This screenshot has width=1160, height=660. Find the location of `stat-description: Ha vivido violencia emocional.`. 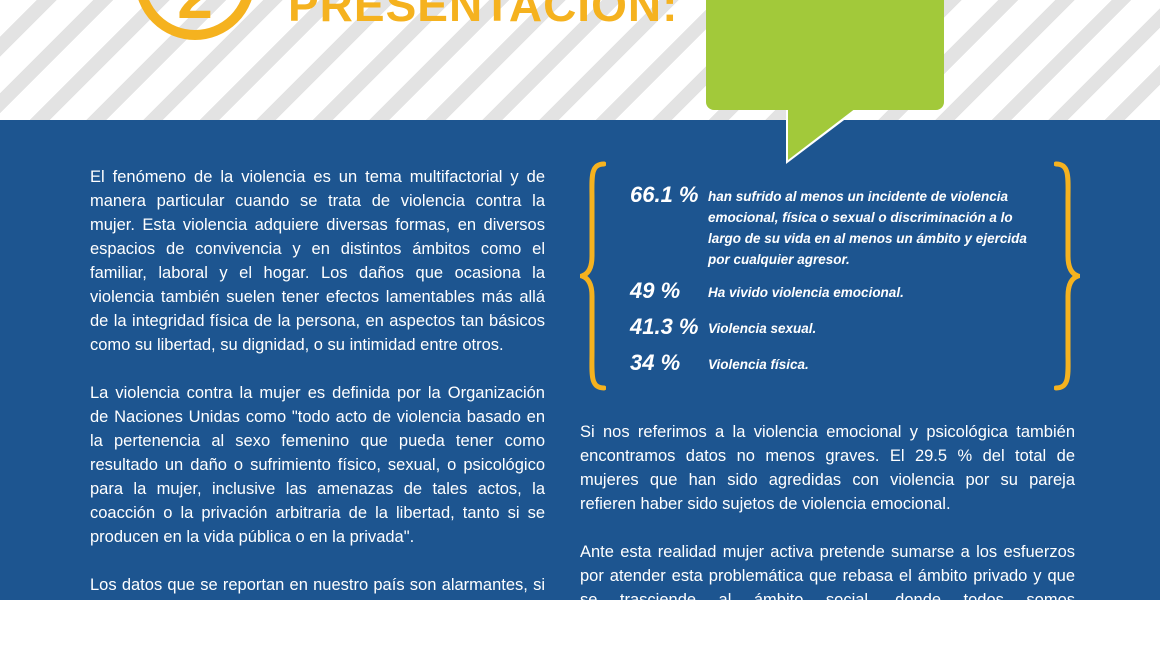

stat-description: Ha vivido violencia emocional. is located at coordinates (806, 292).